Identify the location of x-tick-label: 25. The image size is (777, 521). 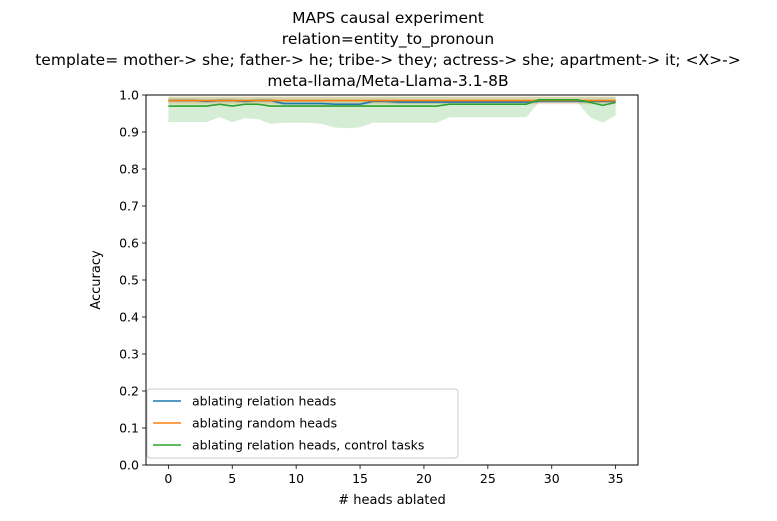
(488, 478).